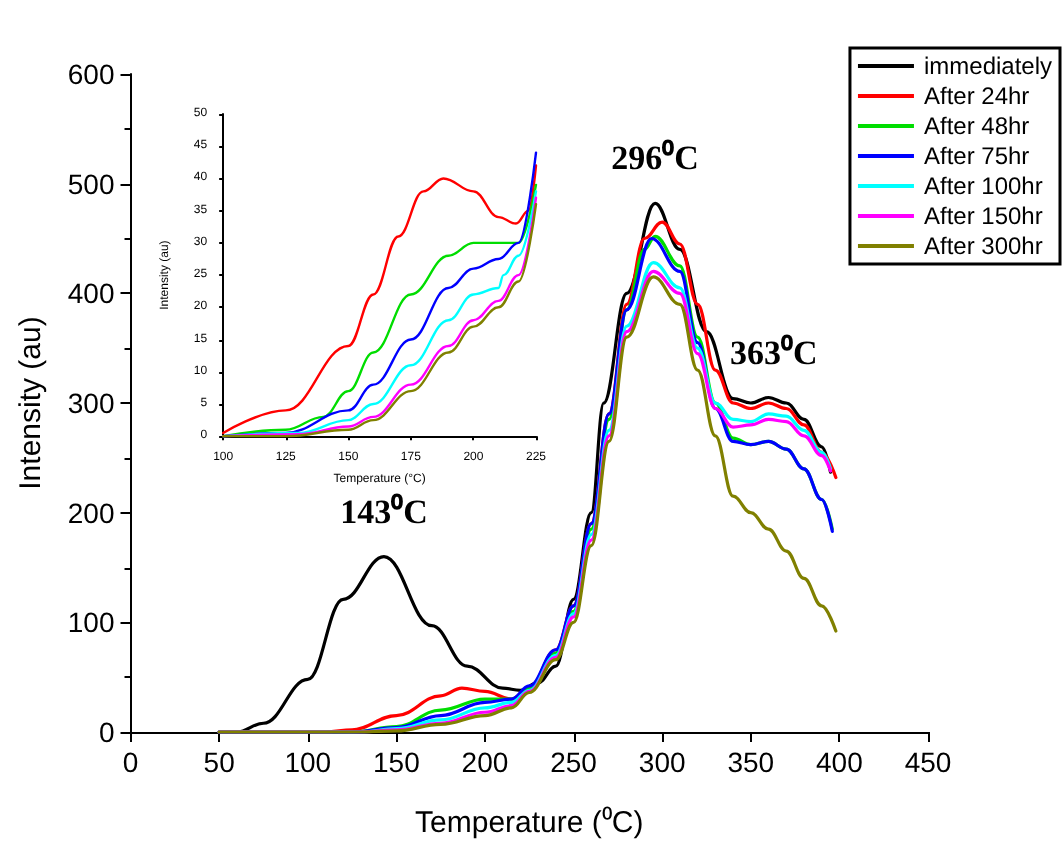  What do you see at coordinates (774, 352) in the screenshot?
I see `annotation: 363⁰C` at bounding box center [774, 352].